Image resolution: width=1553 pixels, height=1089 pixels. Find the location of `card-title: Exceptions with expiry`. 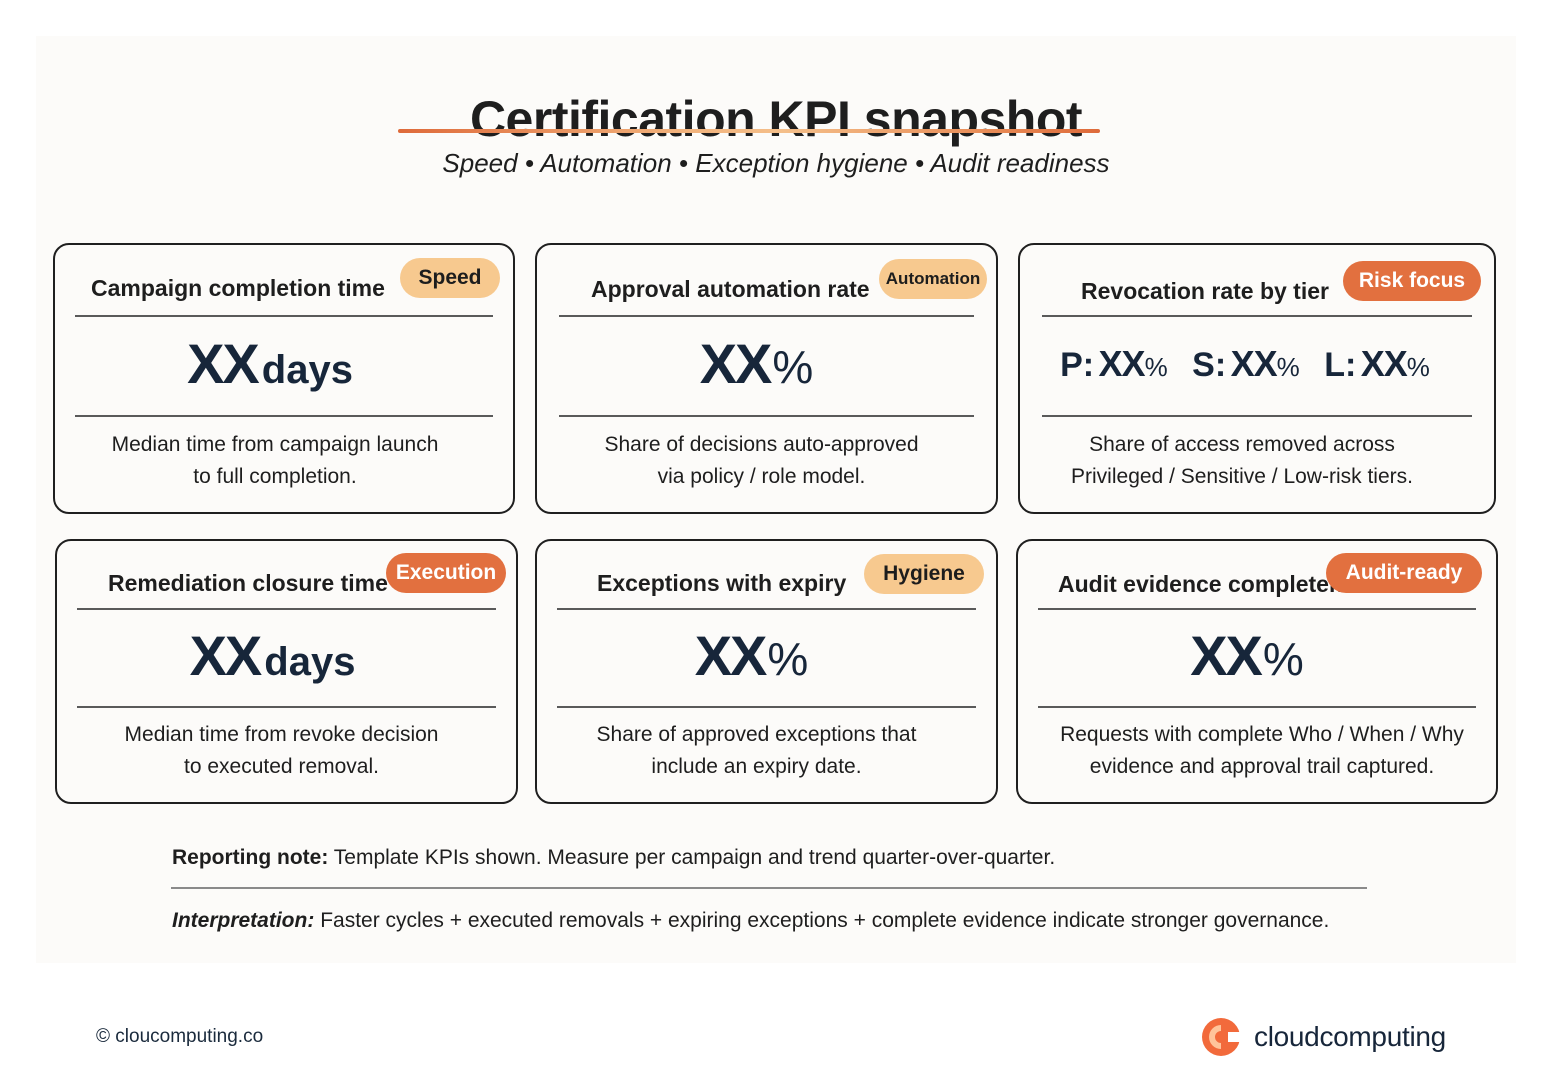

card-title: Exceptions with expiry is located at coordinates (722, 583).